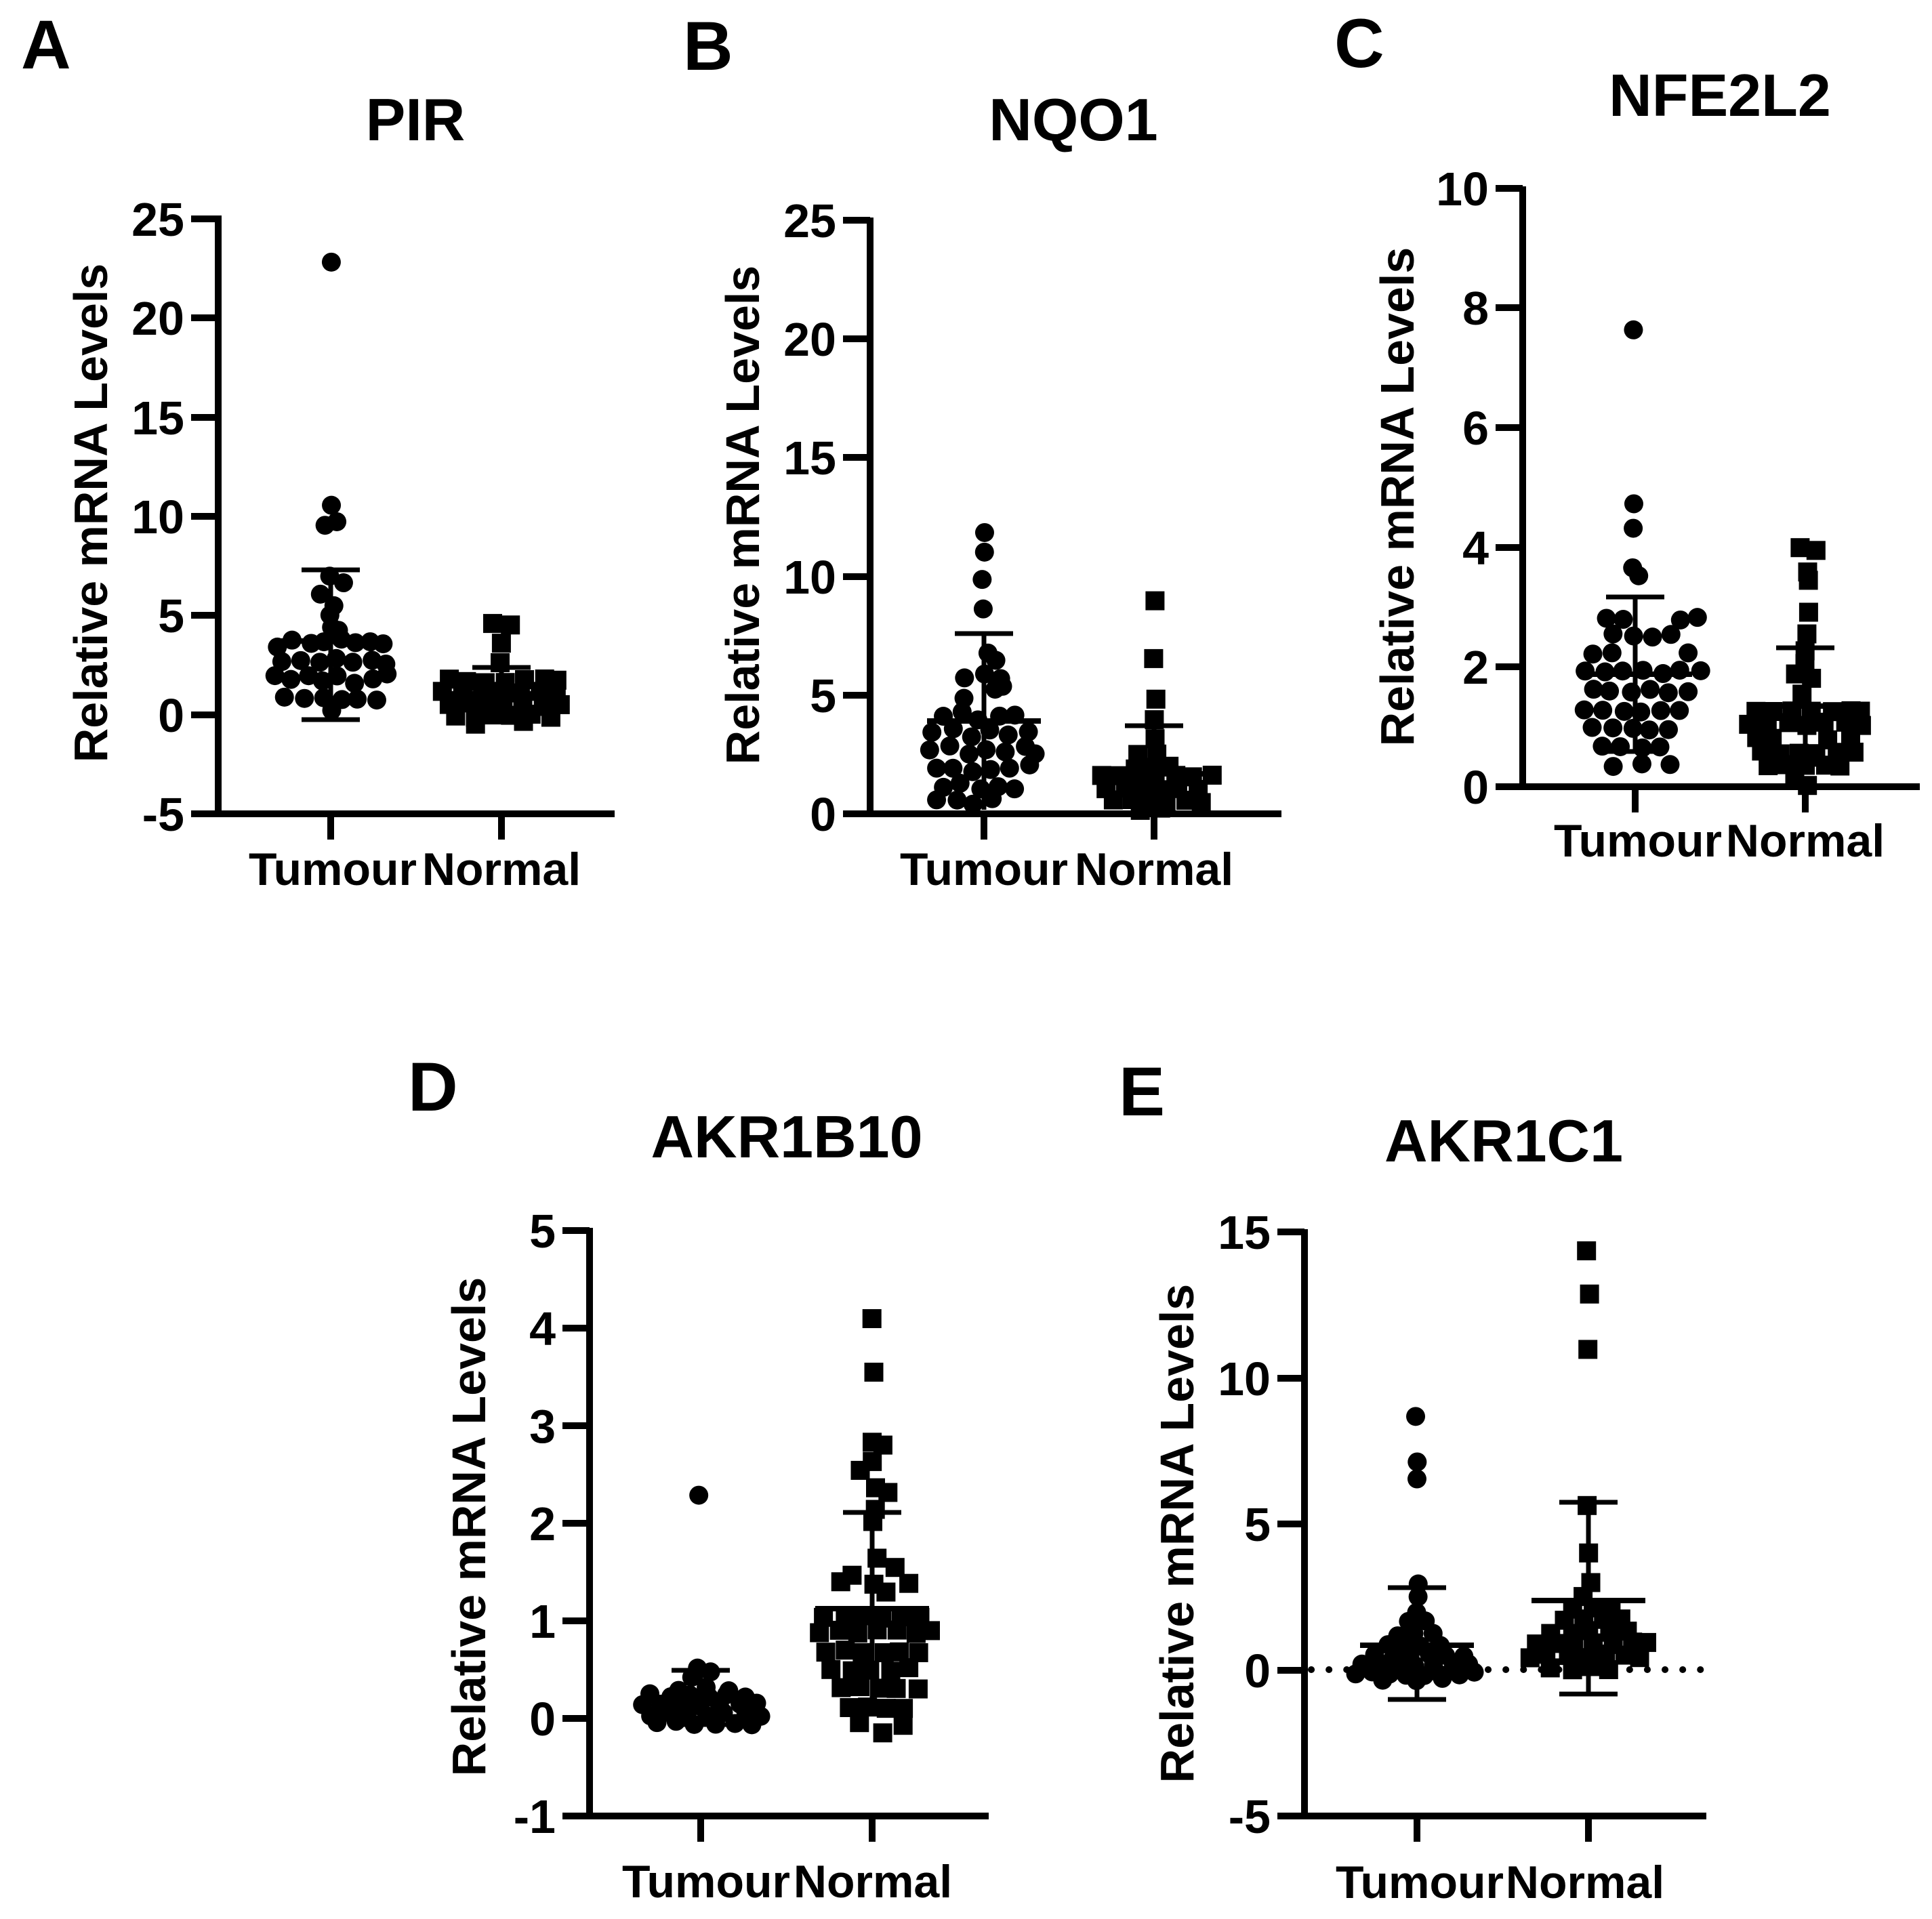 The image size is (1932, 1919). What do you see at coordinates (1073, 119) in the screenshot?
I see `svg-text: NQO1` at bounding box center [1073, 119].